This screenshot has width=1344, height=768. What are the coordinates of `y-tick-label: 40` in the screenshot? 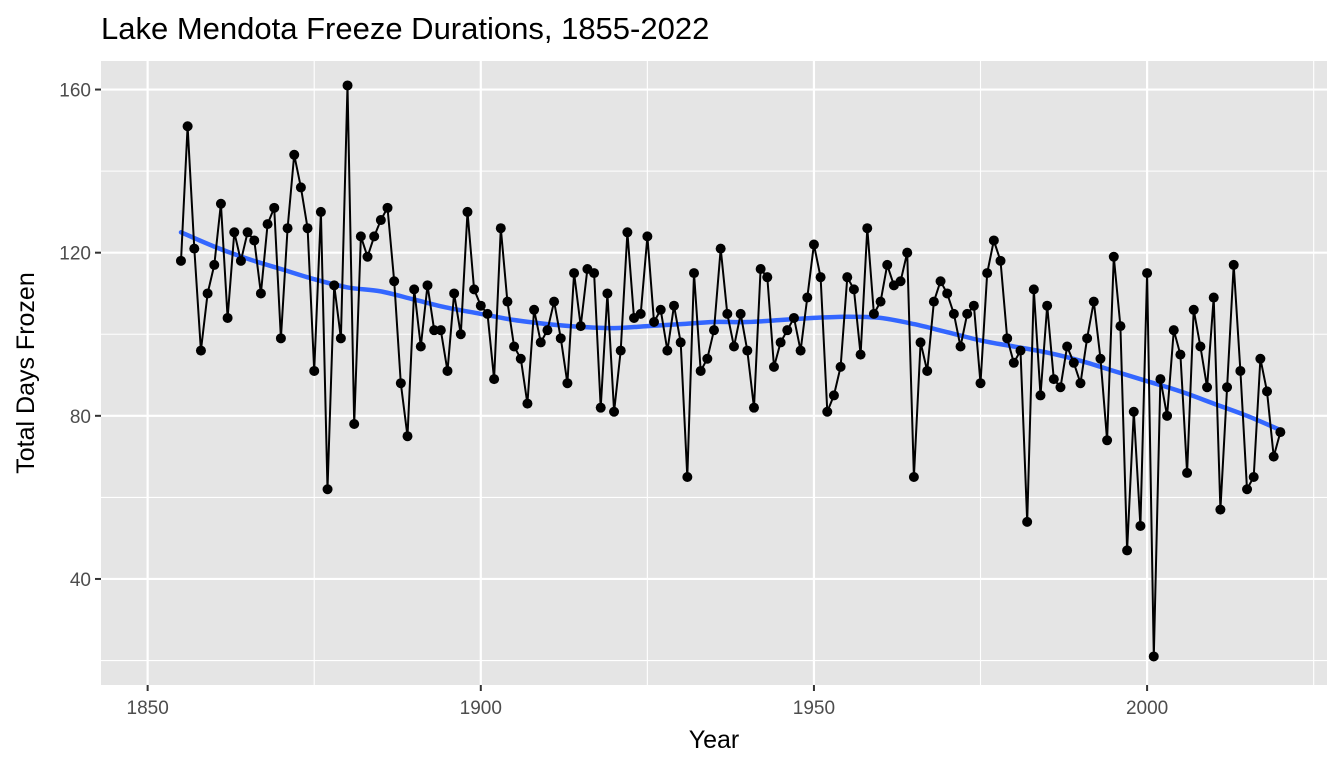 It's located at (80, 580).